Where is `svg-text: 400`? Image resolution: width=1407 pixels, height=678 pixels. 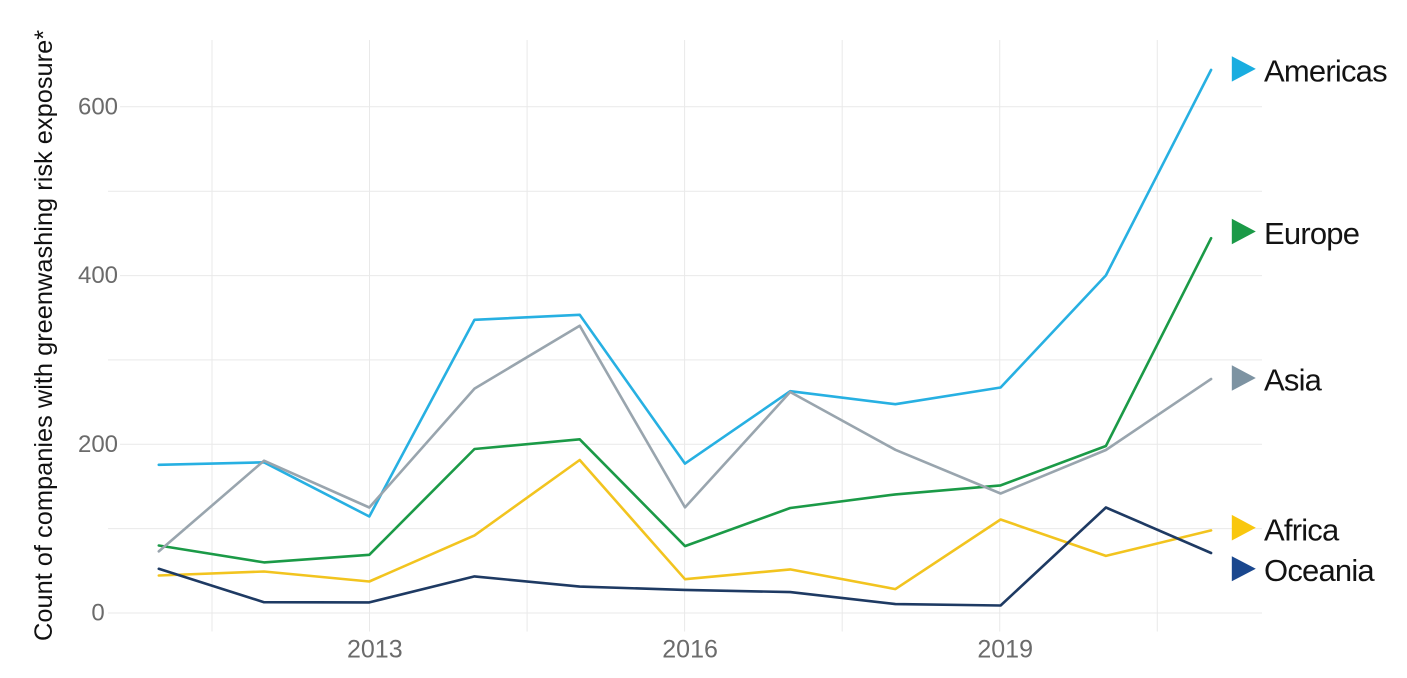
svg-text: 400 is located at coordinates (98, 275).